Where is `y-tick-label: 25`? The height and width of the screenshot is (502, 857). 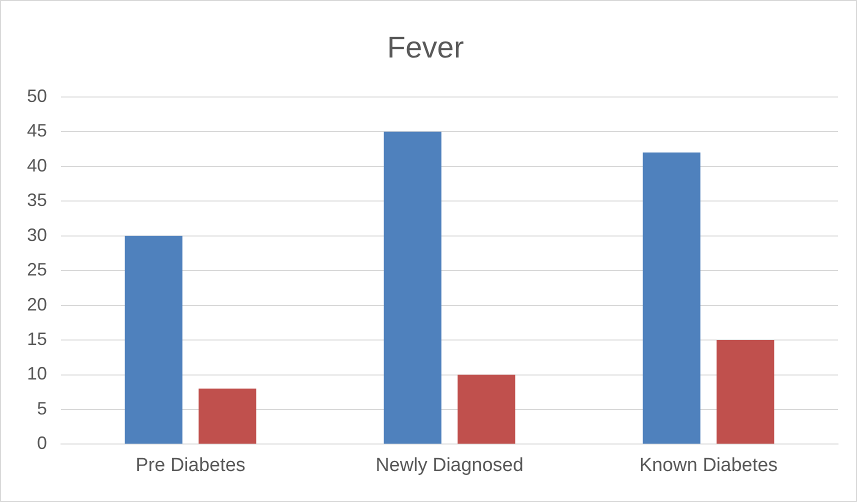
y-tick-label: 25 is located at coordinates (37, 270).